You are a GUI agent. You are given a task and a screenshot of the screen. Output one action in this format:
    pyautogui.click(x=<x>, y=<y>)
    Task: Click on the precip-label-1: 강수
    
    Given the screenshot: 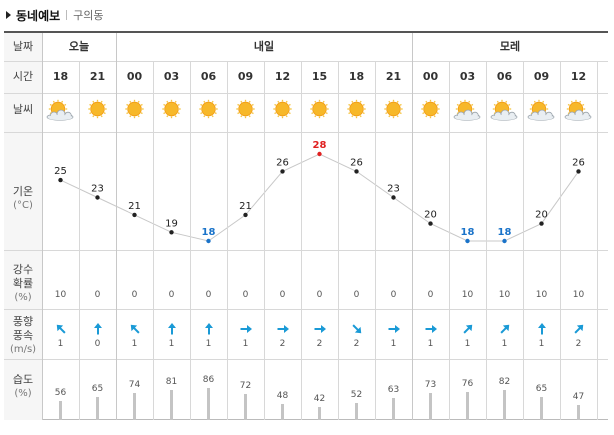 What is the action you would take?
    pyautogui.click(x=23, y=269)
    